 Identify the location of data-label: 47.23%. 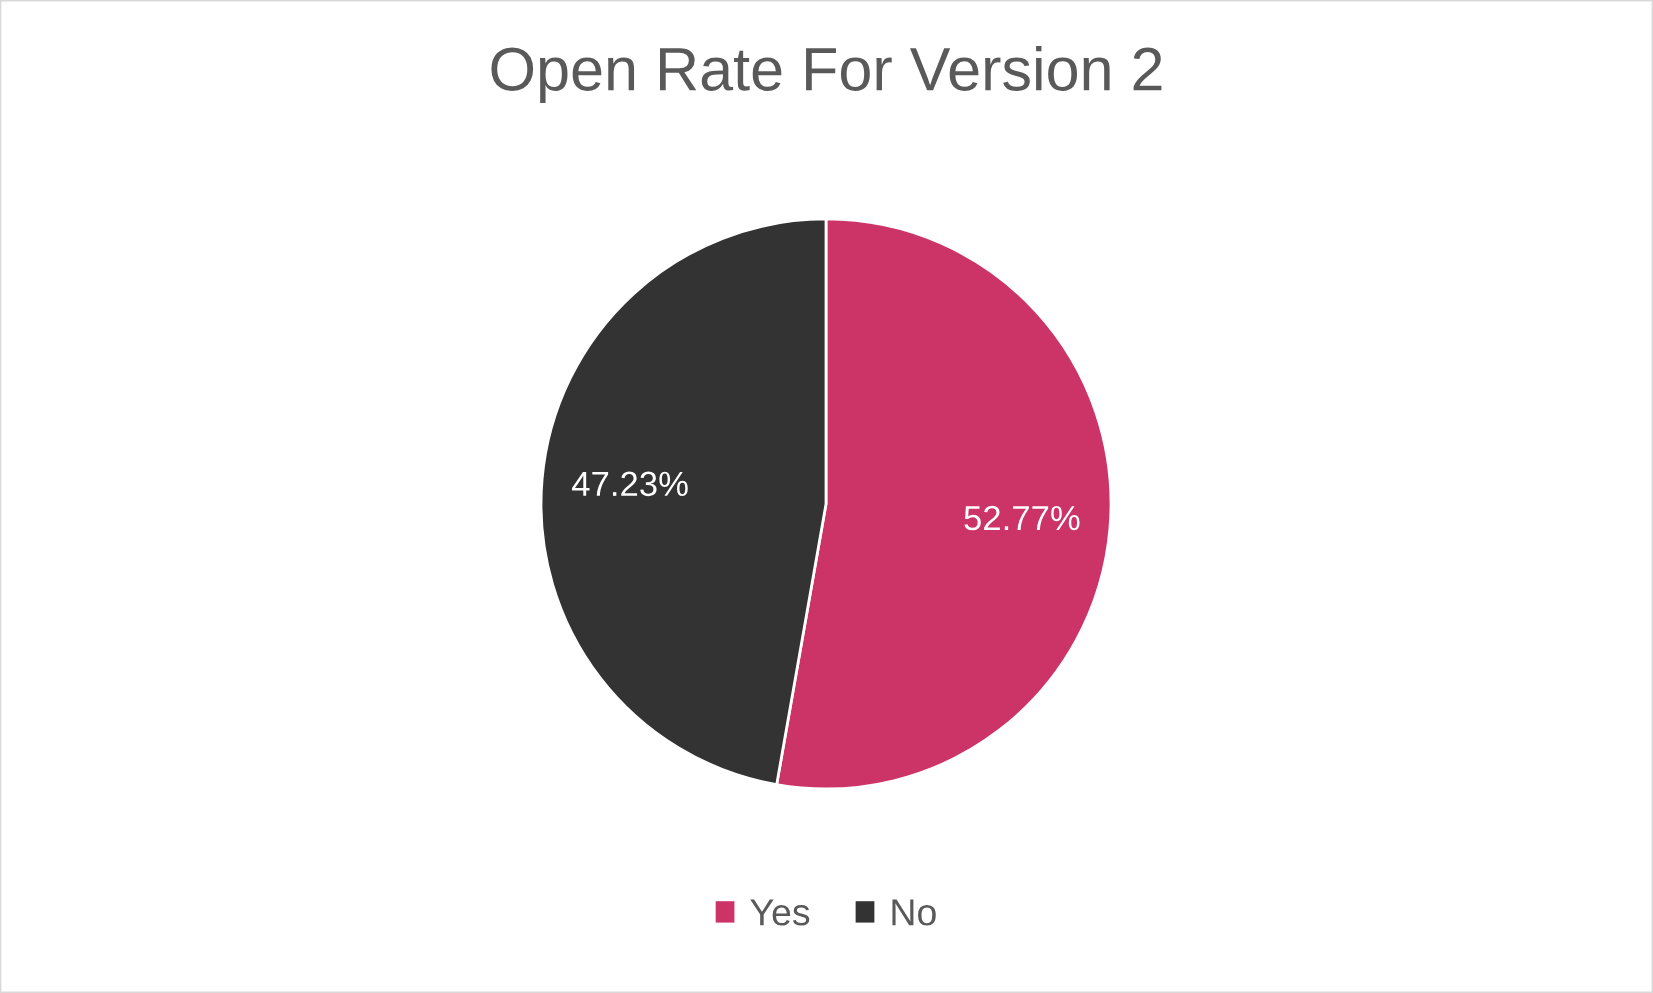
(630, 484).